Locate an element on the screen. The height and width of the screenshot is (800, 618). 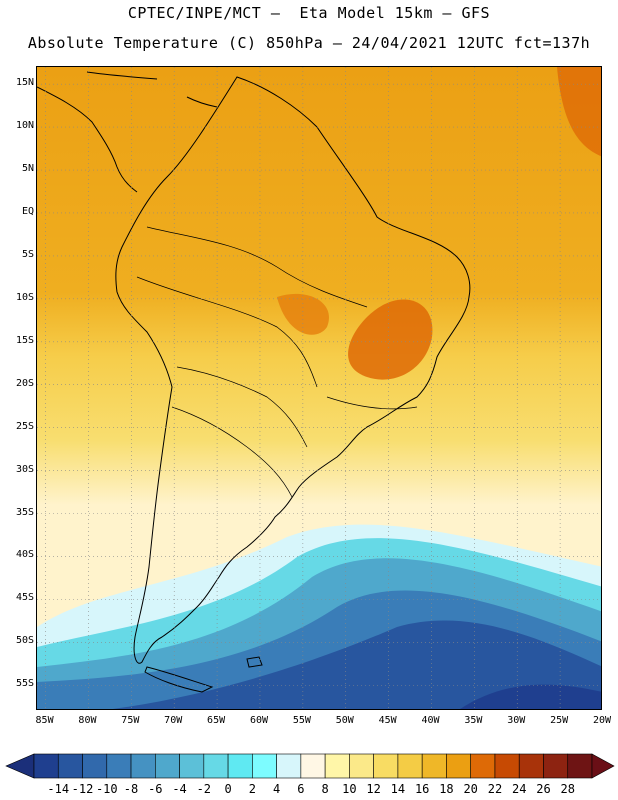
colorbar-tick-label: -2 is located at coordinates (204, 789).